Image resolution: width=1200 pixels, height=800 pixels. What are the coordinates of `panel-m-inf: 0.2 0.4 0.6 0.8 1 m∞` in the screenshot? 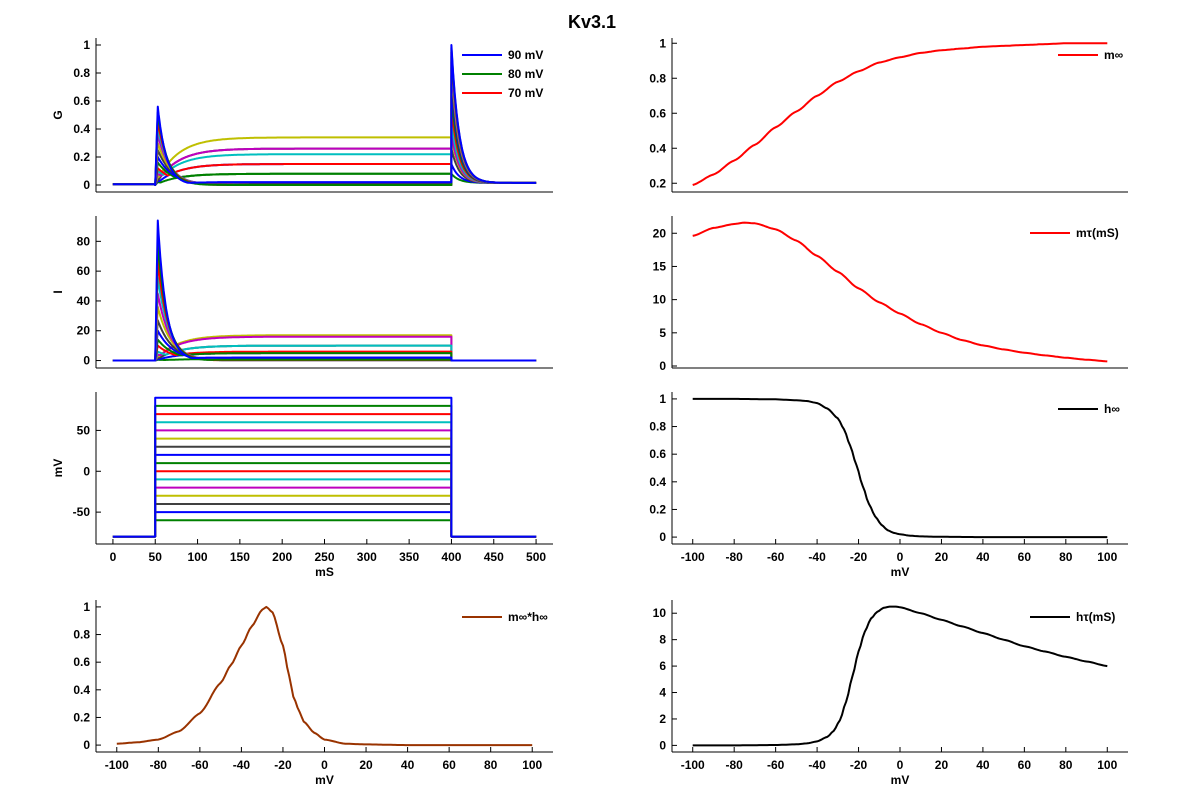 It's located at (888, 114).